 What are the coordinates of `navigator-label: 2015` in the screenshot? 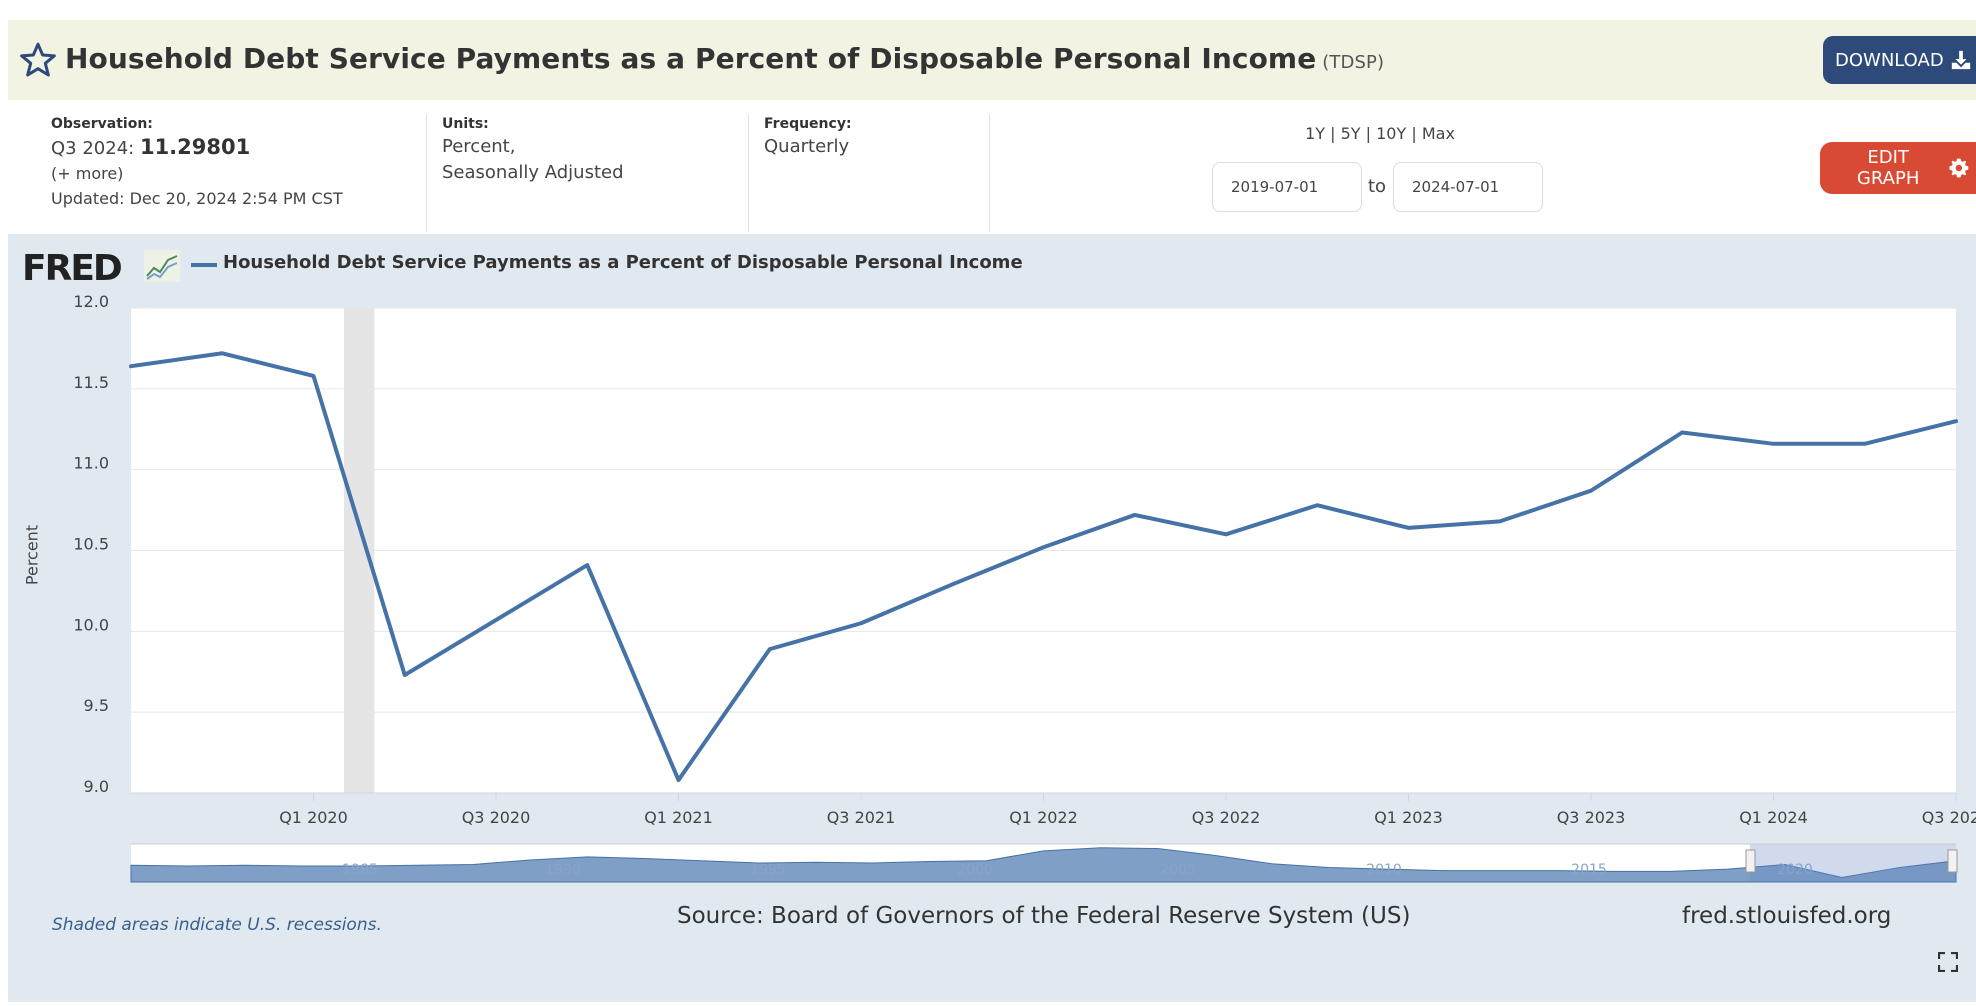 It's located at (1589, 870).